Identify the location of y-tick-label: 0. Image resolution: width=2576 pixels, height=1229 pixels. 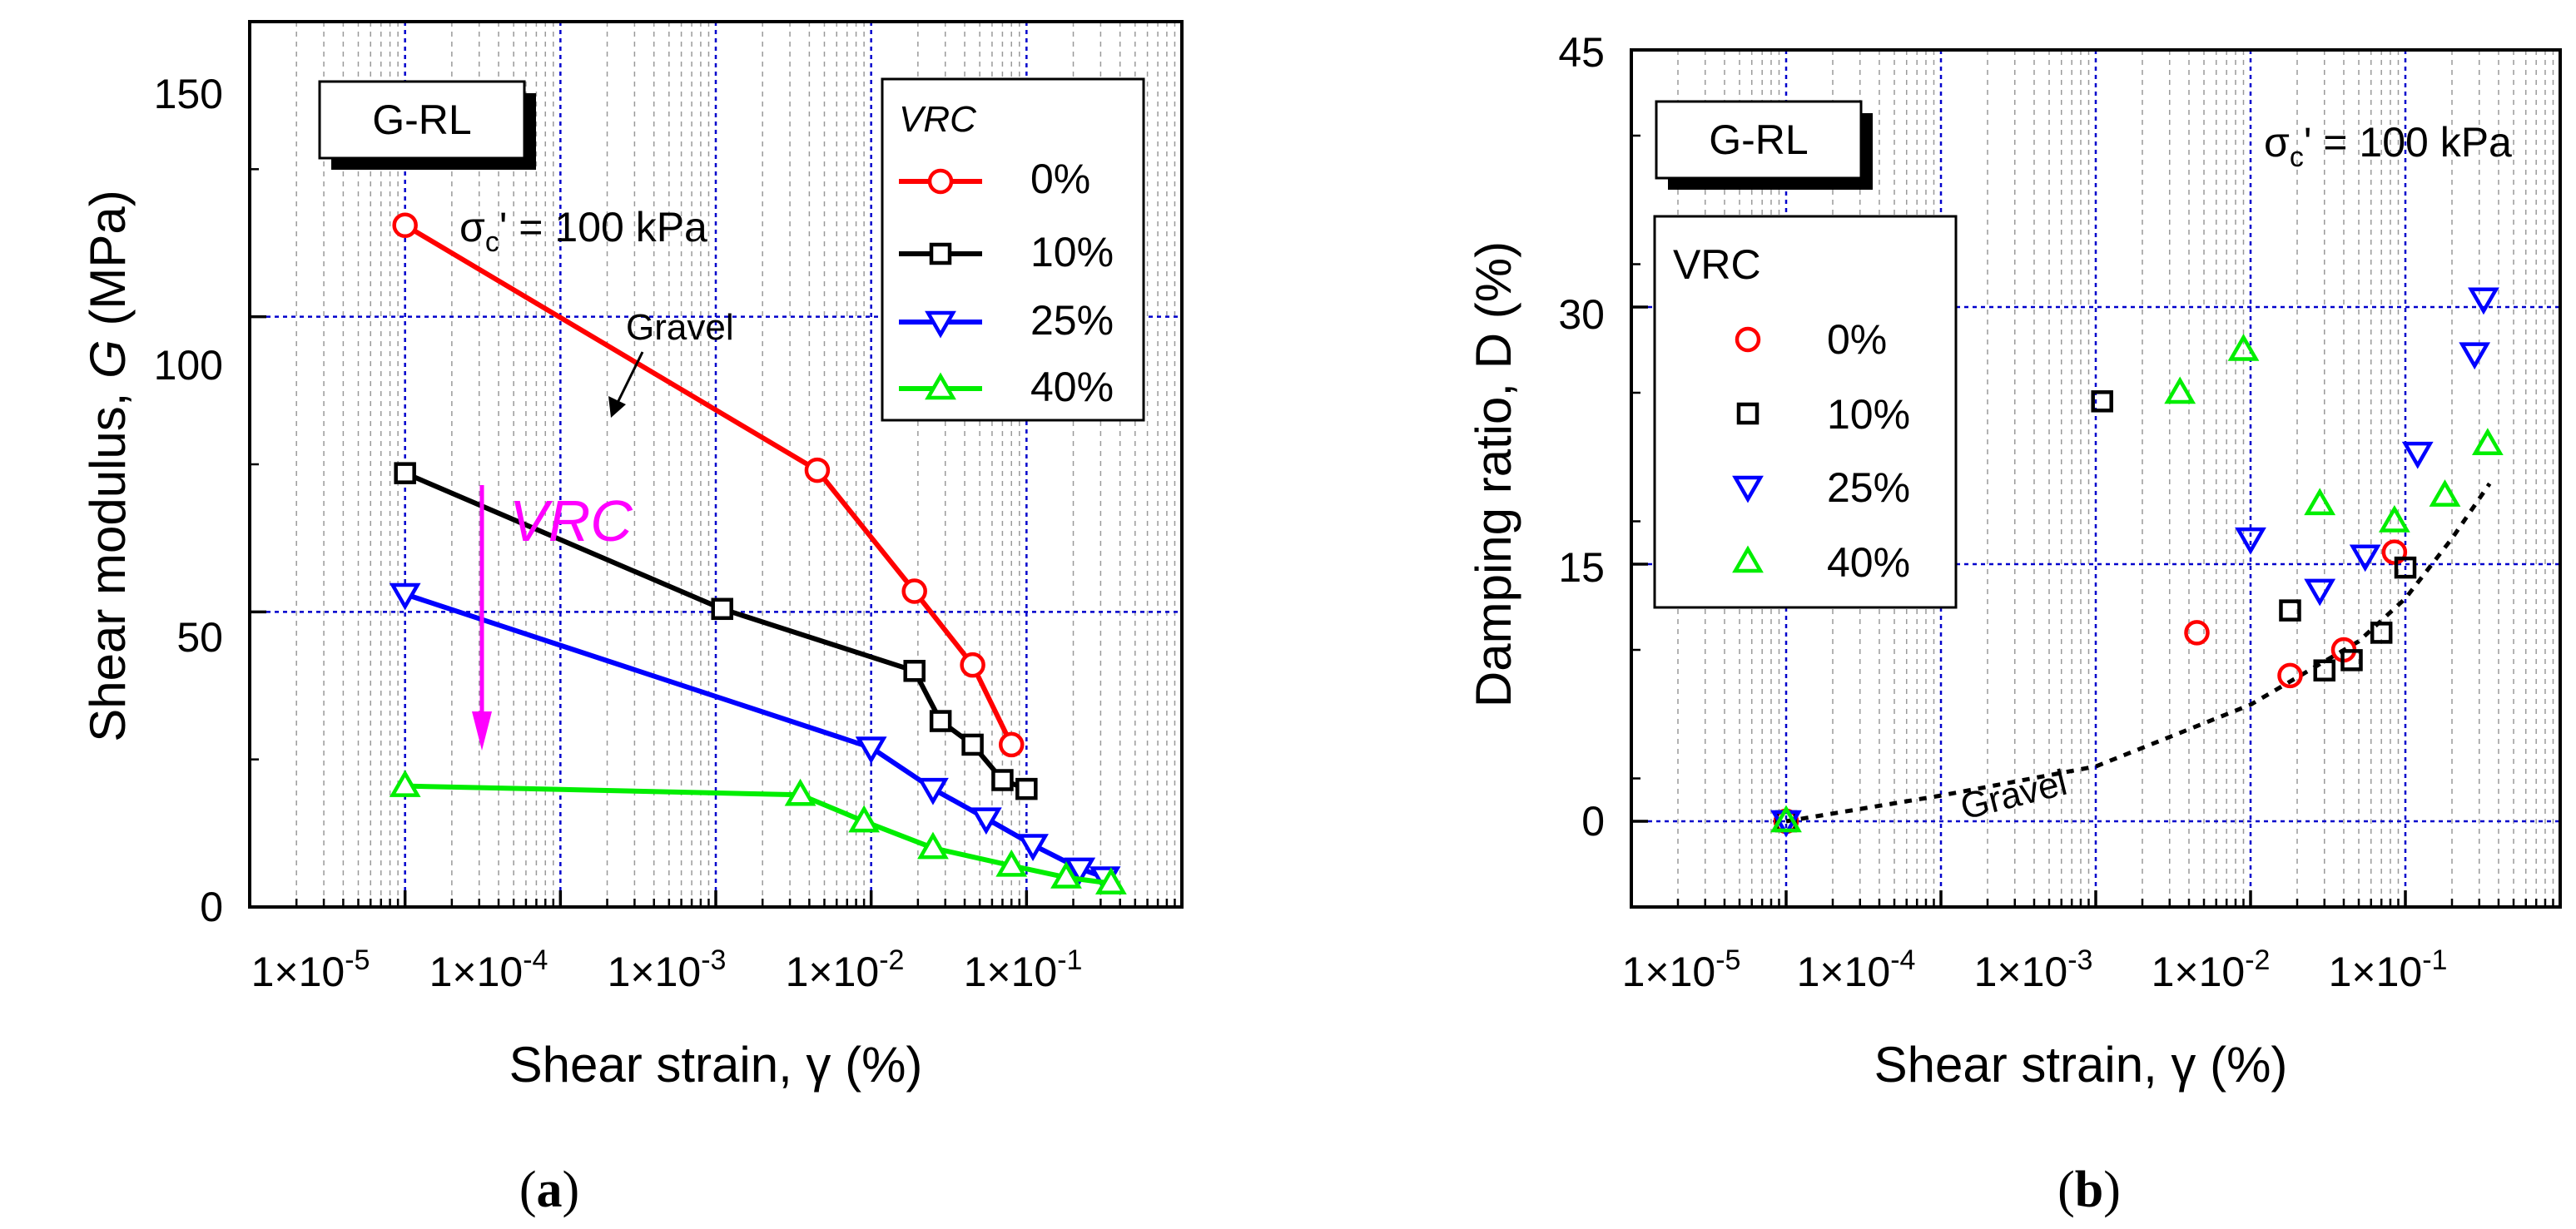
(1593, 821).